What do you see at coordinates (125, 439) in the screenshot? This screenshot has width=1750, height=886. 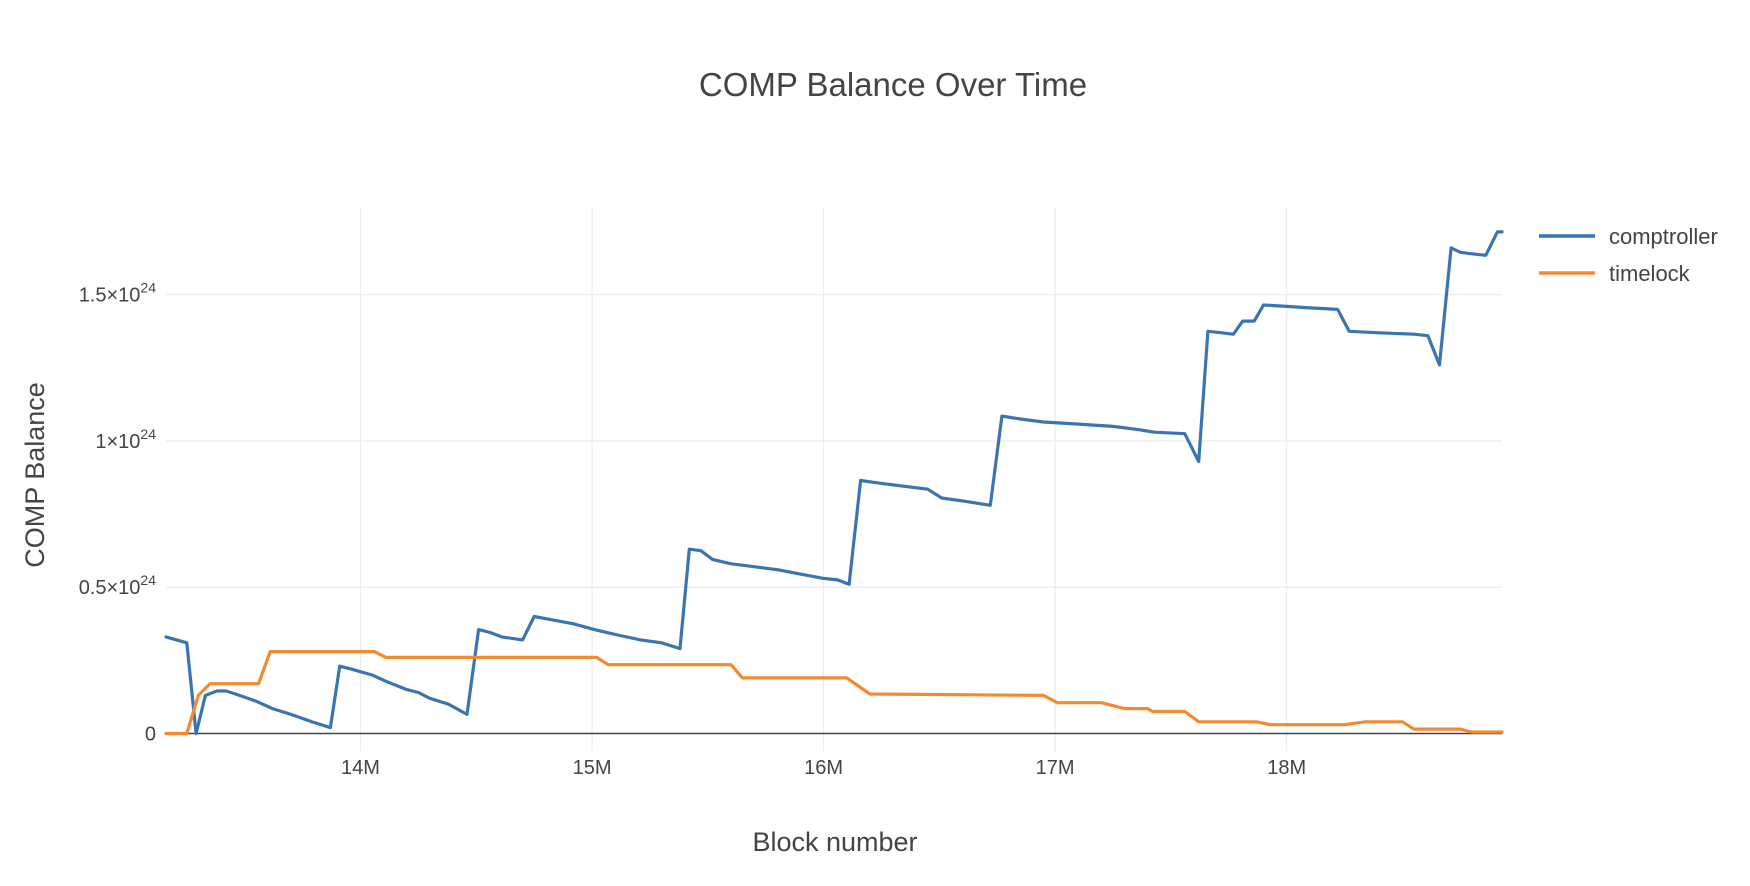 I see `y-tick-label: 1×10²⁴` at bounding box center [125, 439].